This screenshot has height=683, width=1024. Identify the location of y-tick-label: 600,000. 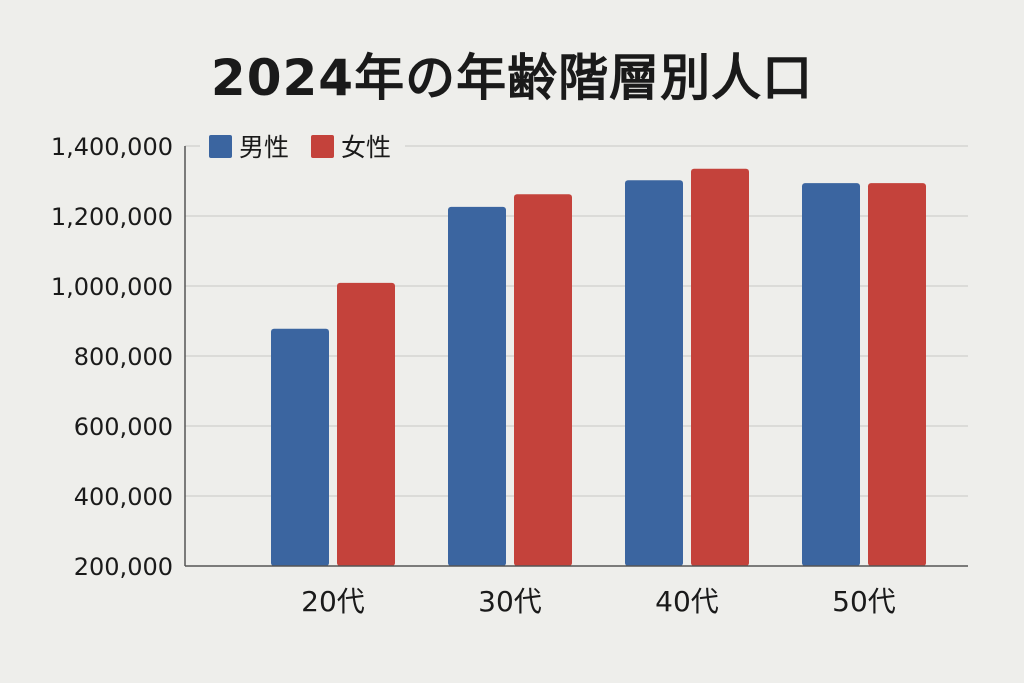
(123, 427).